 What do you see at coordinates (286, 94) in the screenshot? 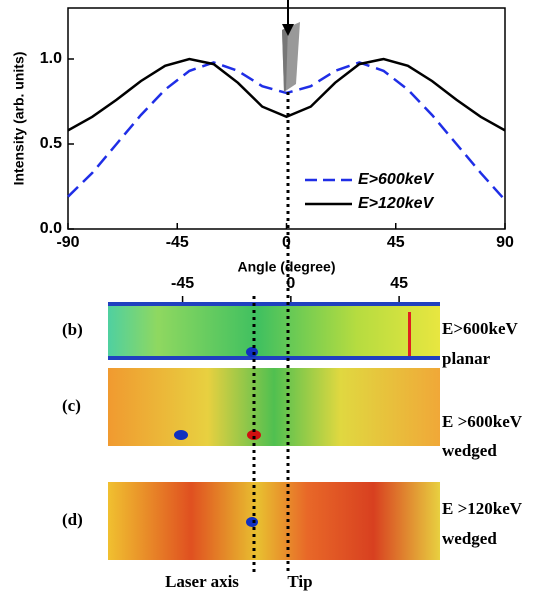
I see `series-line` at bounding box center [286, 94].